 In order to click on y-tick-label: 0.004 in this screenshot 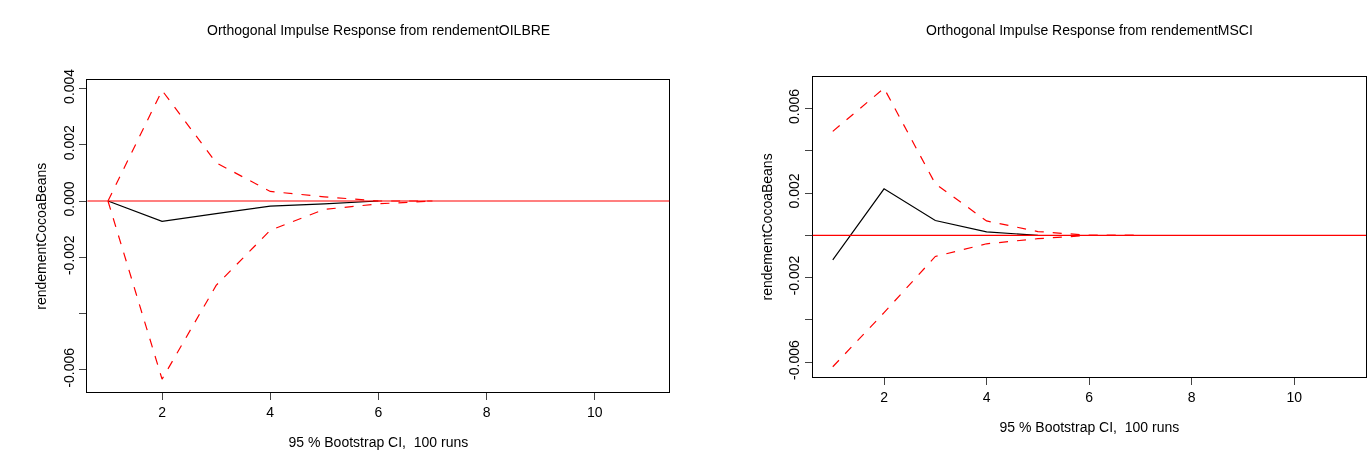, I will do `click(68, 86)`.